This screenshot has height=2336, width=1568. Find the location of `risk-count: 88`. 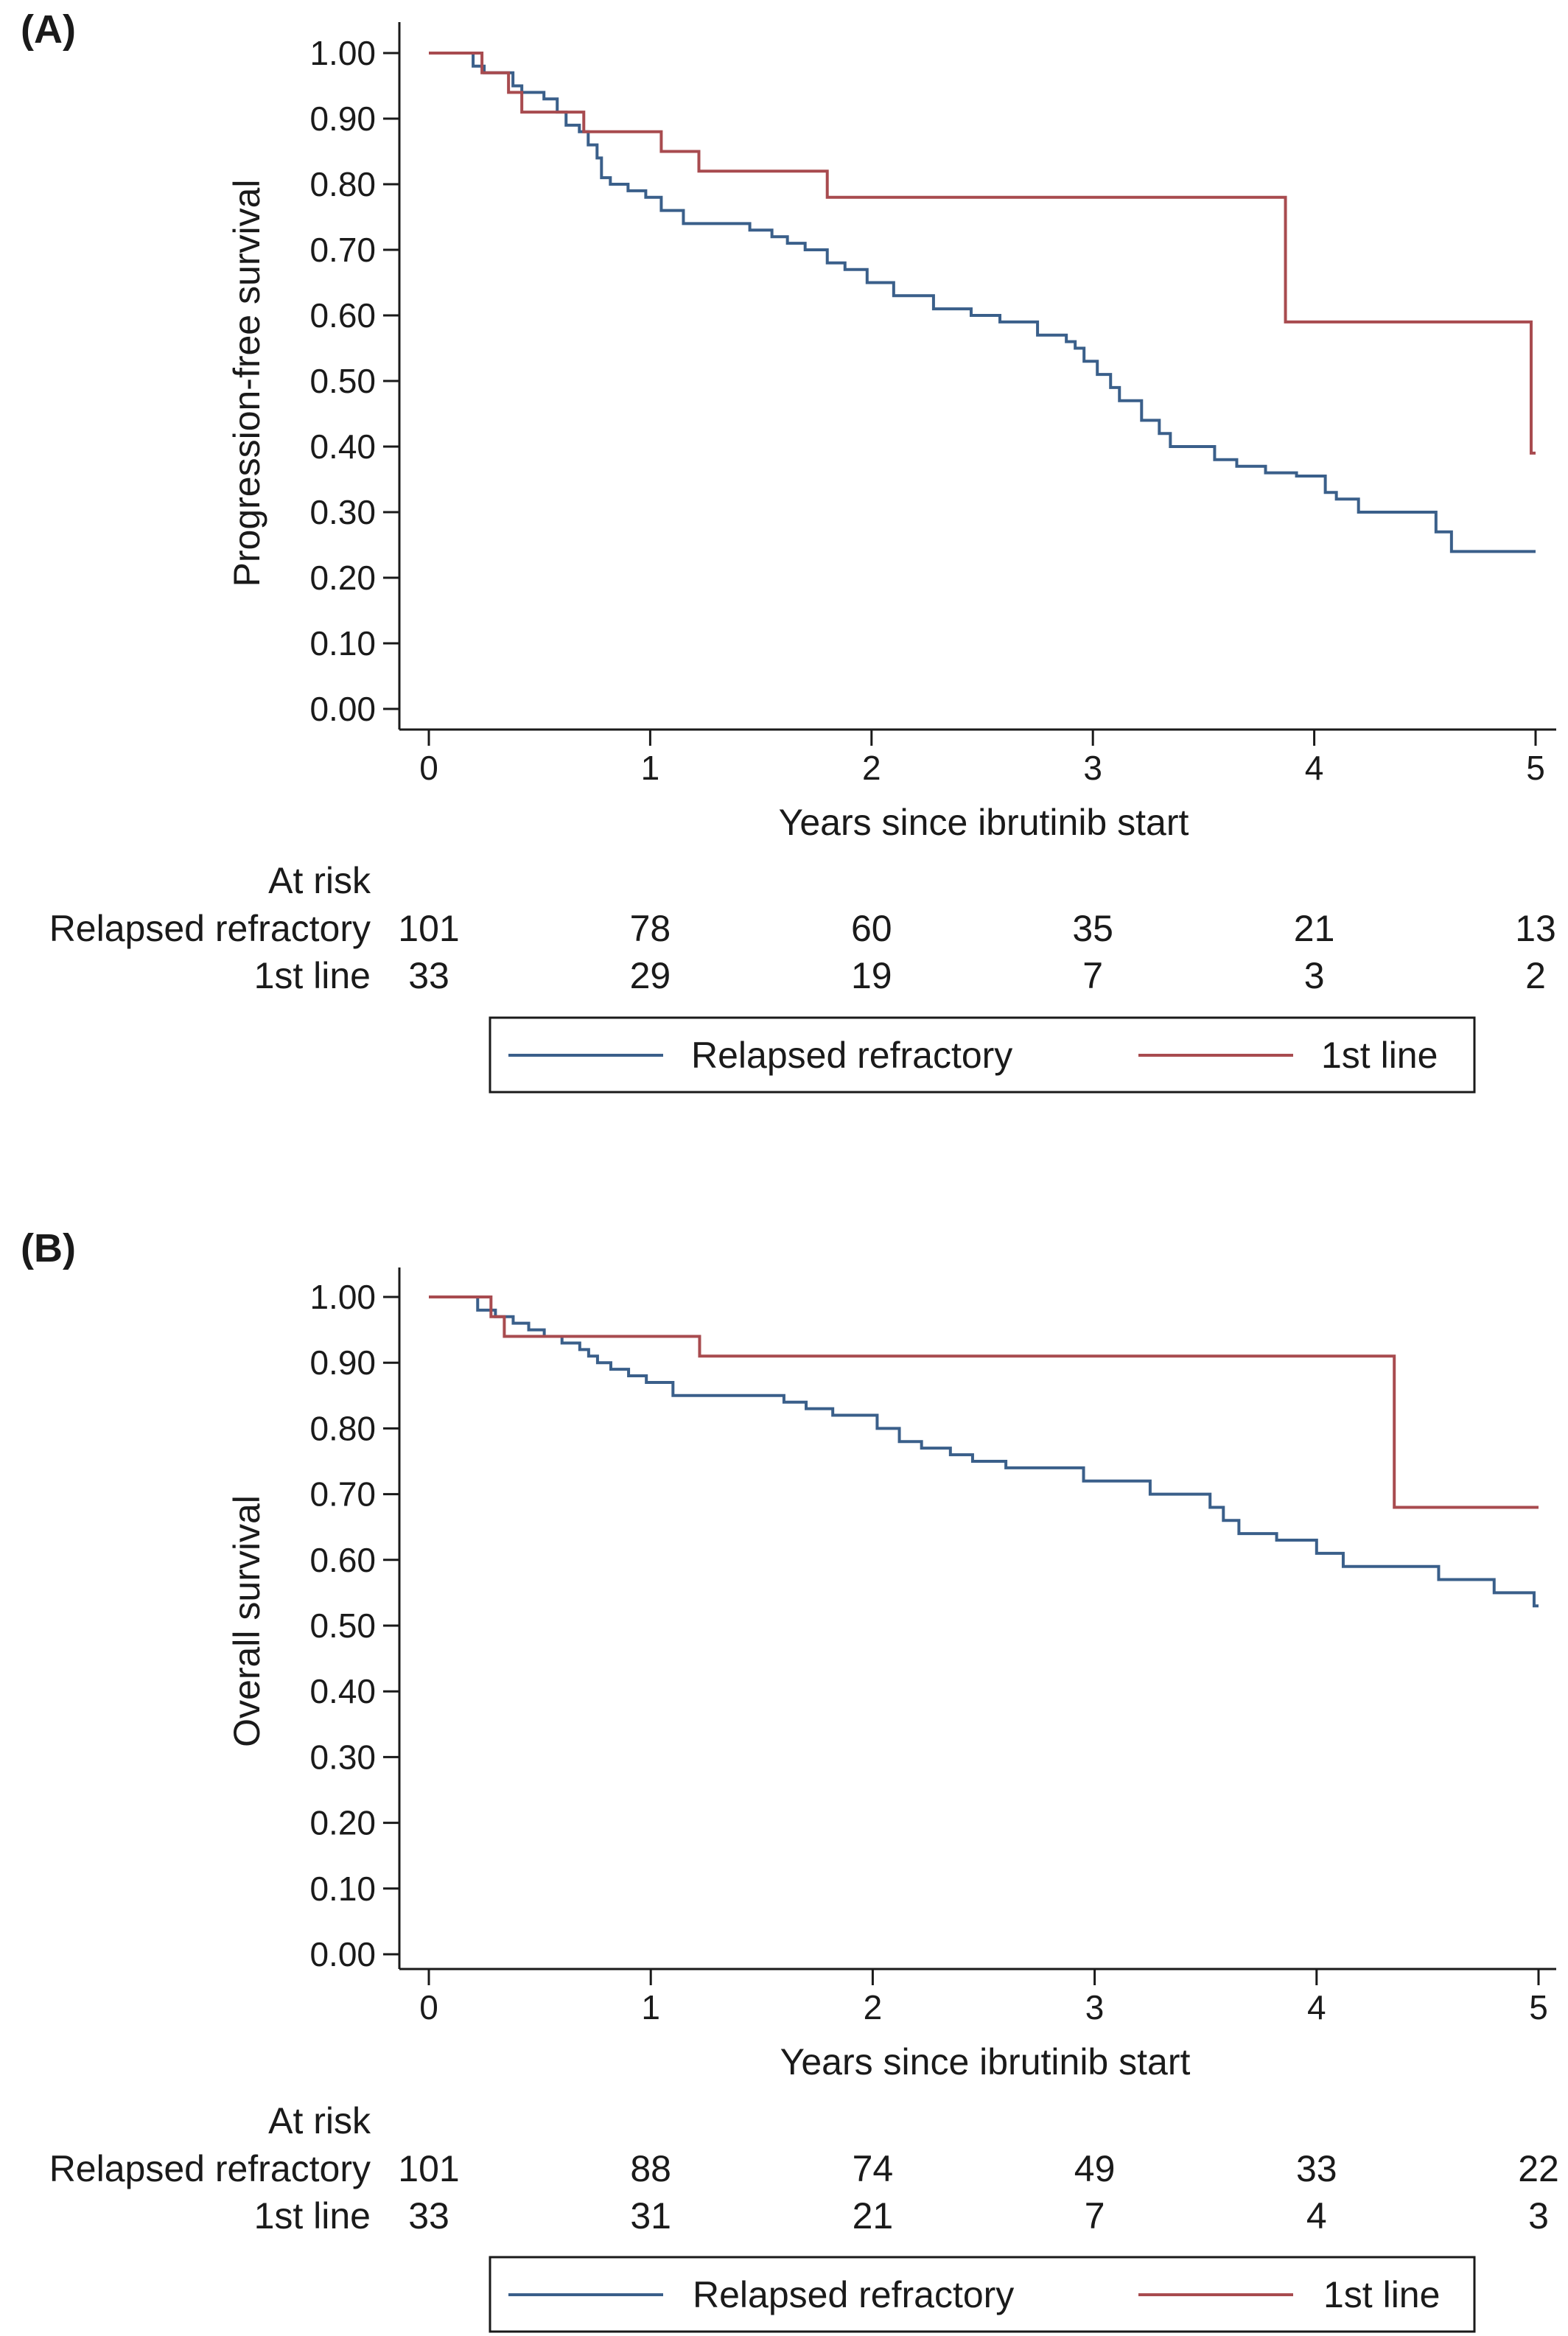

risk-count: 88 is located at coordinates (650, 2168).